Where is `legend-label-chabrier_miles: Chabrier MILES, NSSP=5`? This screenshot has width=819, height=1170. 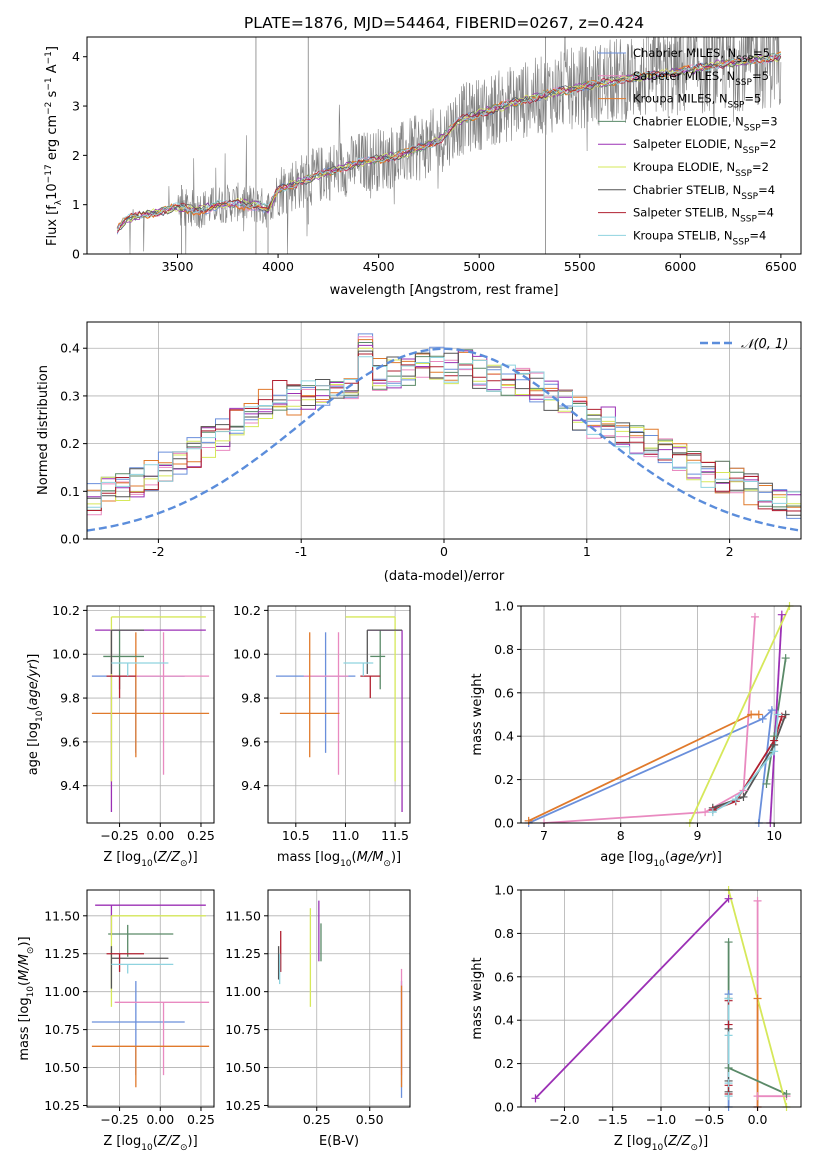 legend-label-chabrier_miles: Chabrier MILES, NSSP=5 is located at coordinates (701, 55).